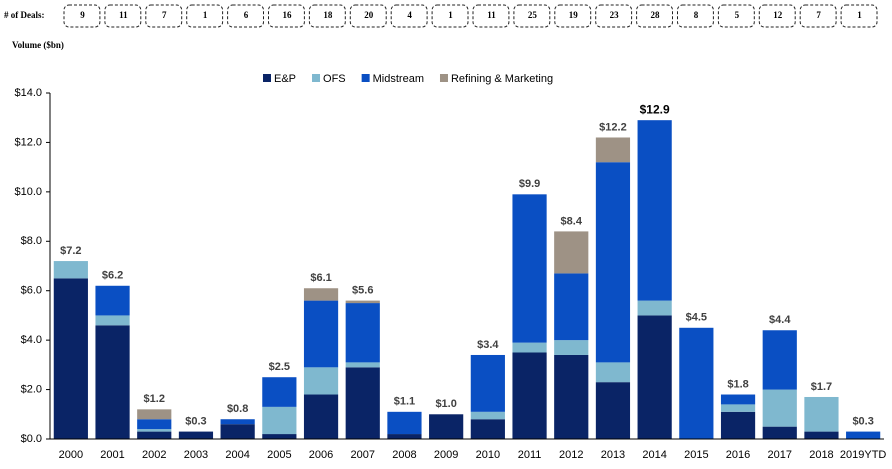 Image resolution: width=892 pixels, height=469 pixels. Describe the element at coordinates (362, 291) in the screenshot. I see `total-label: $5.6` at that location.